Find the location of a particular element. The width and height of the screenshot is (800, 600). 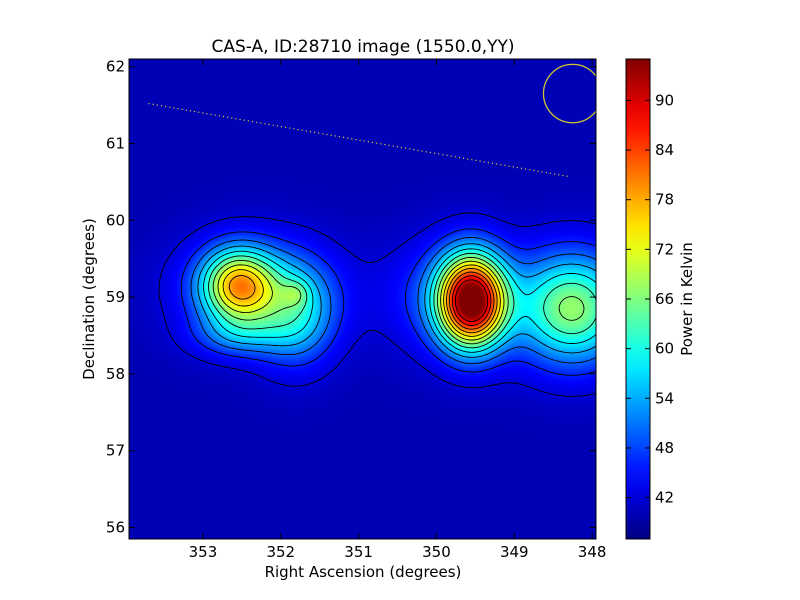

colorbar: 42 48 54 60 66 72 78 84 90 Power in Kelvin is located at coordinates (660, 299).